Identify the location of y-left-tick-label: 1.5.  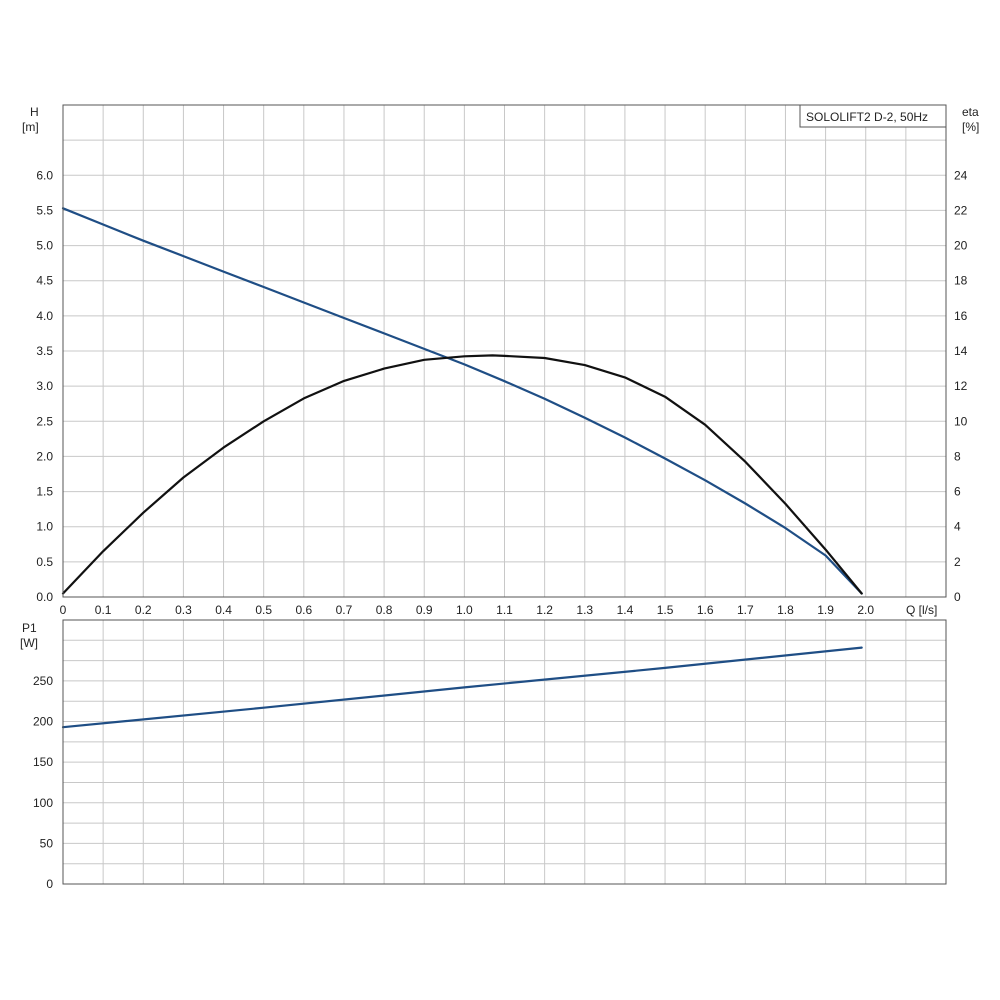
(44, 492).